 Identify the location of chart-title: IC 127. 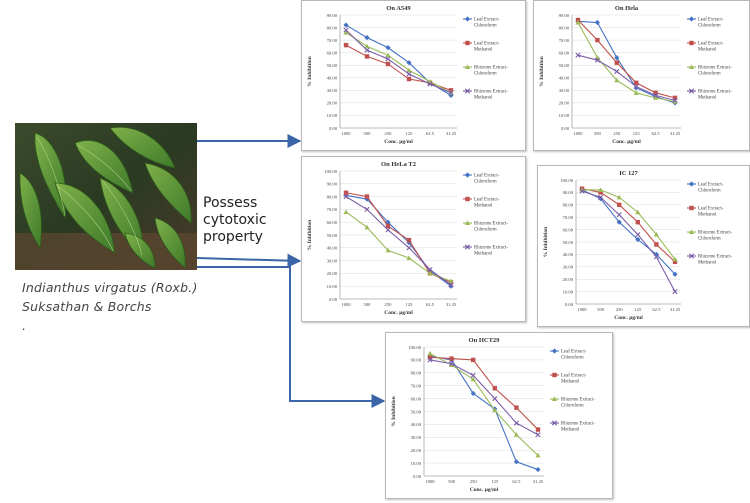
(628, 173).